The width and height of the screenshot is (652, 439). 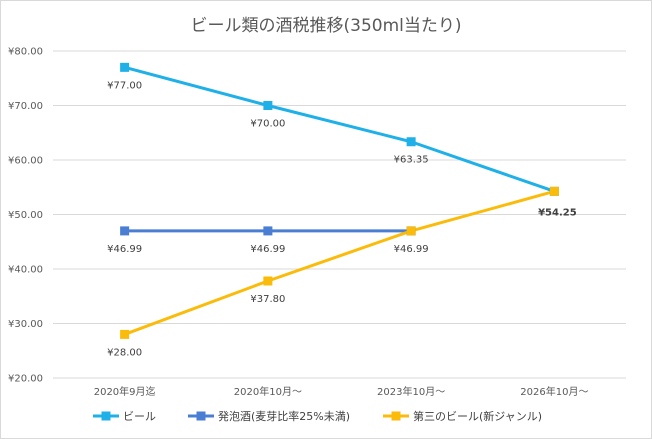 I want to click on data-label: ¥63.35, so click(x=411, y=160).